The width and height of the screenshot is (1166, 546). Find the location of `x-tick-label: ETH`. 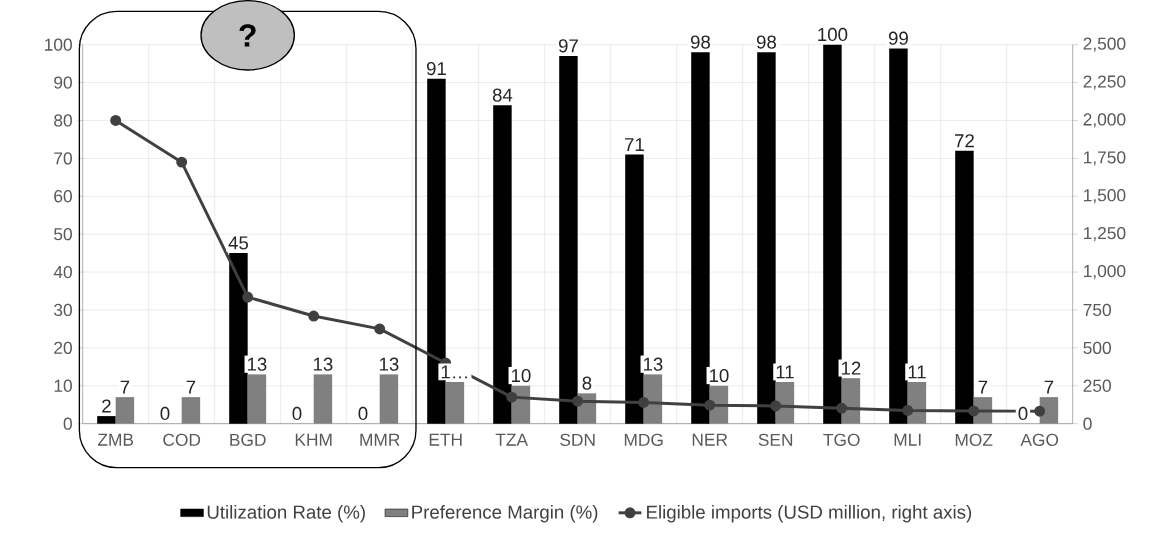

x-tick-label: ETH is located at coordinates (445, 439).